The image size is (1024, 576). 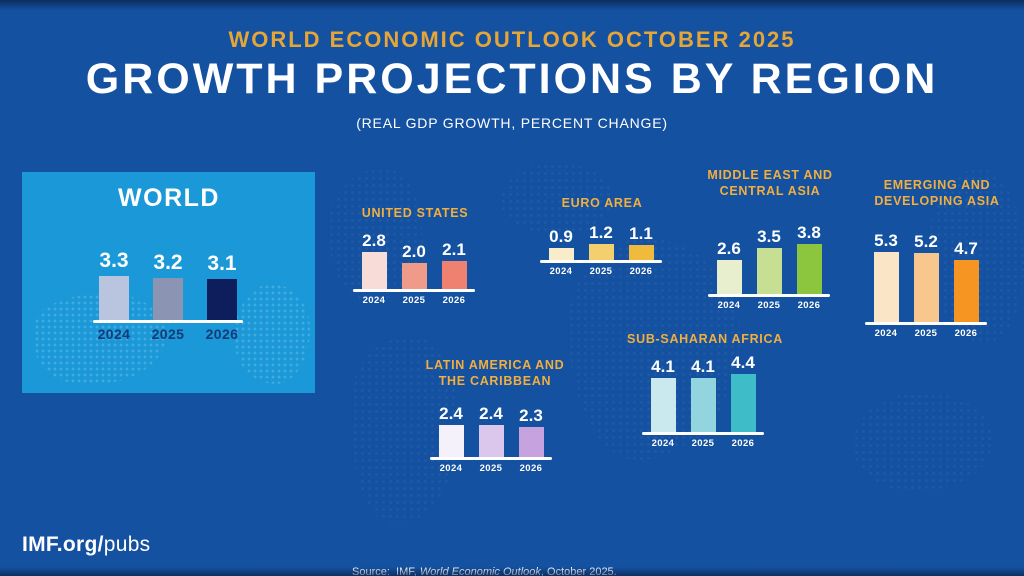 What do you see at coordinates (729, 248) in the screenshot?
I see `bar-value-label: 2.6` at bounding box center [729, 248].